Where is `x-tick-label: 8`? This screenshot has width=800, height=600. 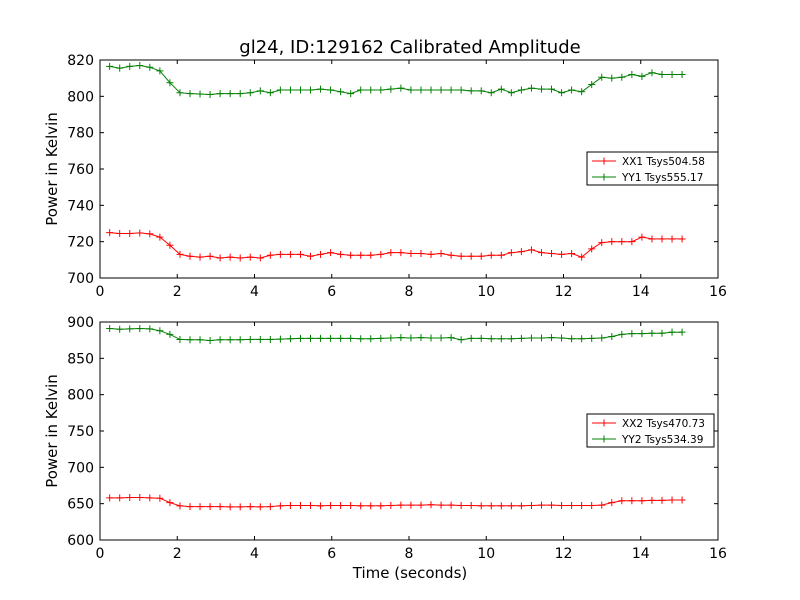 x-tick-label: 8 is located at coordinates (409, 554).